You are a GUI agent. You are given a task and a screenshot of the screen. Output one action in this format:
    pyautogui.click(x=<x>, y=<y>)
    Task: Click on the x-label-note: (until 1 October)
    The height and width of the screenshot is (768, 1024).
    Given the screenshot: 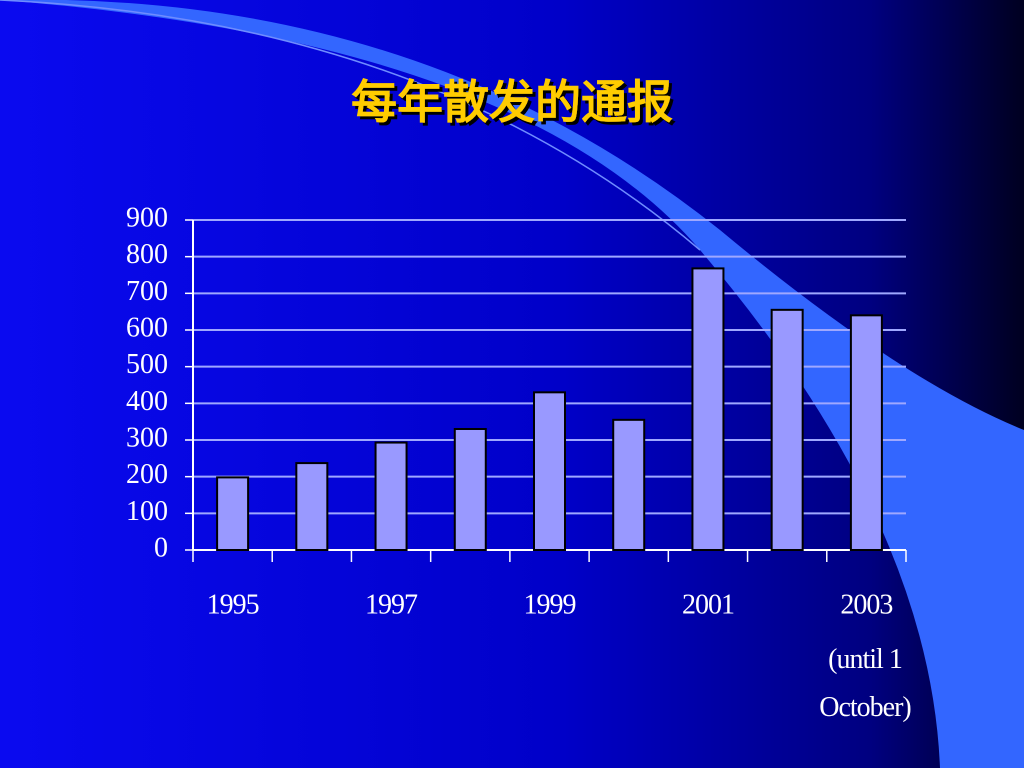 What is the action you would take?
    pyautogui.click(x=865, y=683)
    